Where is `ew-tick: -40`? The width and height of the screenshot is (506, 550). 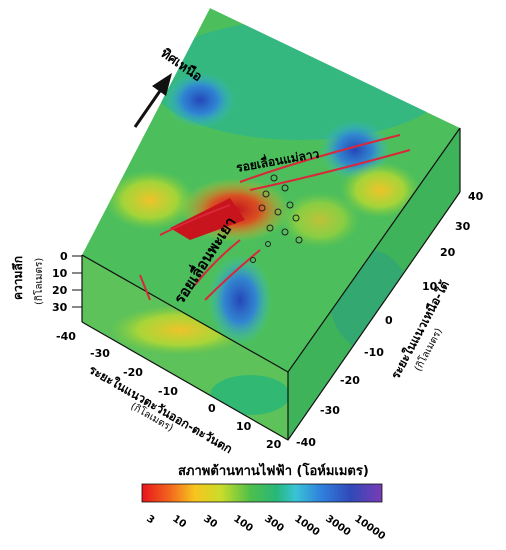 ew-tick: -40 is located at coordinates (66, 336).